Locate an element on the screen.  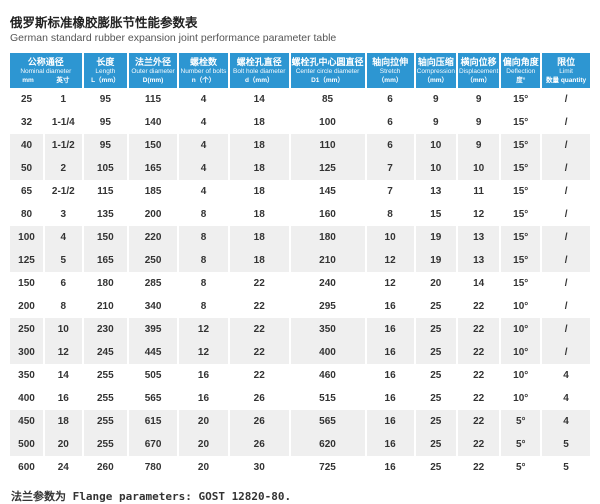
header-label: Stretch is located at coordinates (390, 71).